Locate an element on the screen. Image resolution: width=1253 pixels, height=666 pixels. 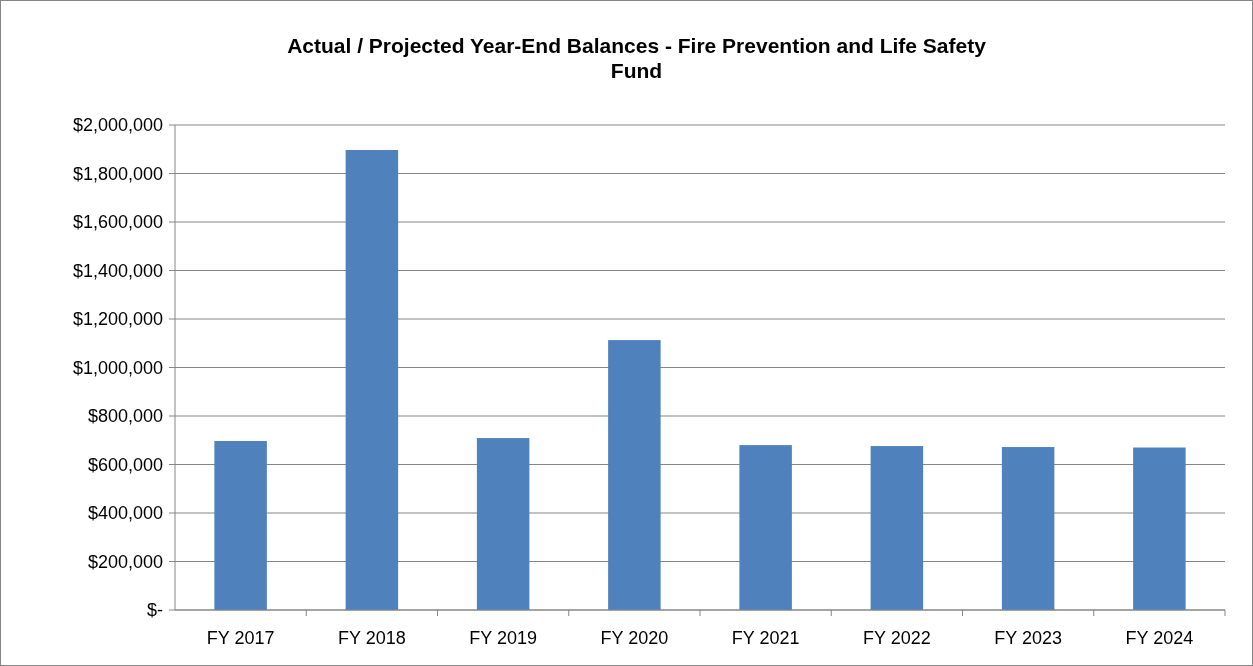
x-tick-label: FY 2021 is located at coordinates (765, 638).